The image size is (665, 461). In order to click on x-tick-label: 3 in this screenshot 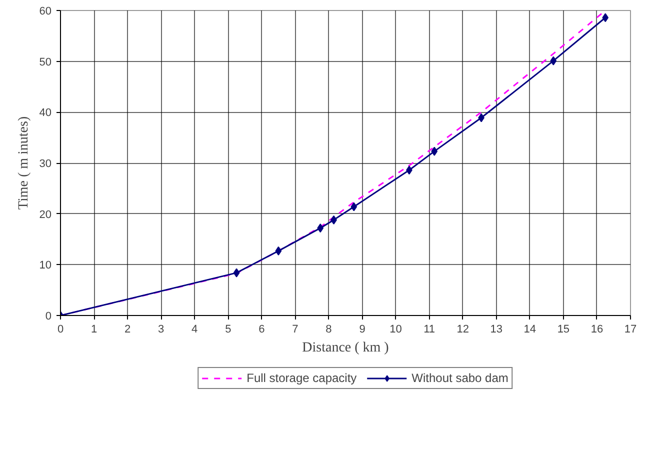, I will do `click(161, 330)`.